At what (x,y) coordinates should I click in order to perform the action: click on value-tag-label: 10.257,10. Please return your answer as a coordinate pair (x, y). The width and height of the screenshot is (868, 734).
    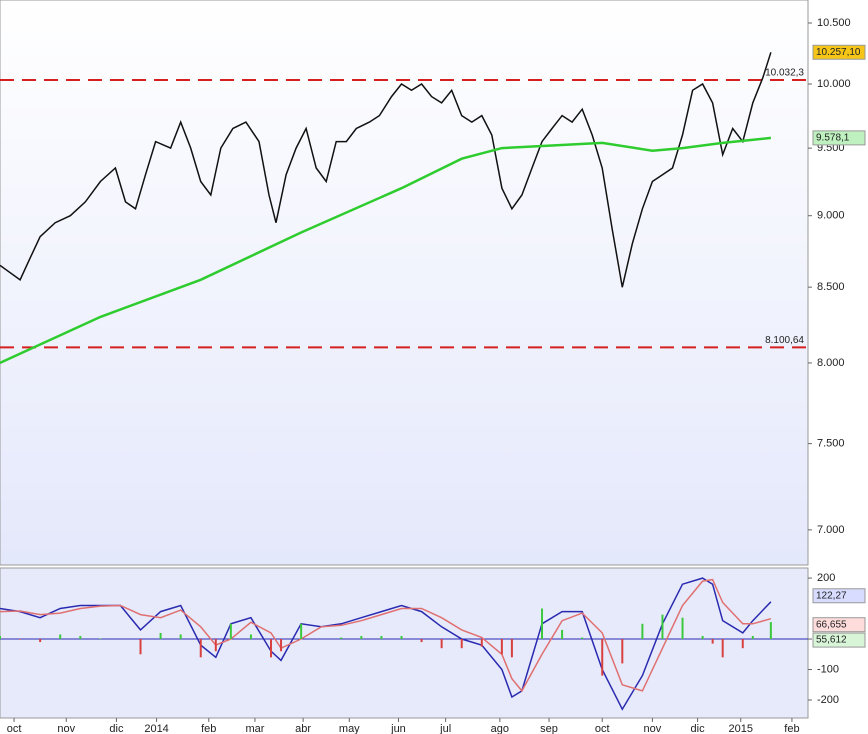
    Looking at the image, I should click on (838, 52).